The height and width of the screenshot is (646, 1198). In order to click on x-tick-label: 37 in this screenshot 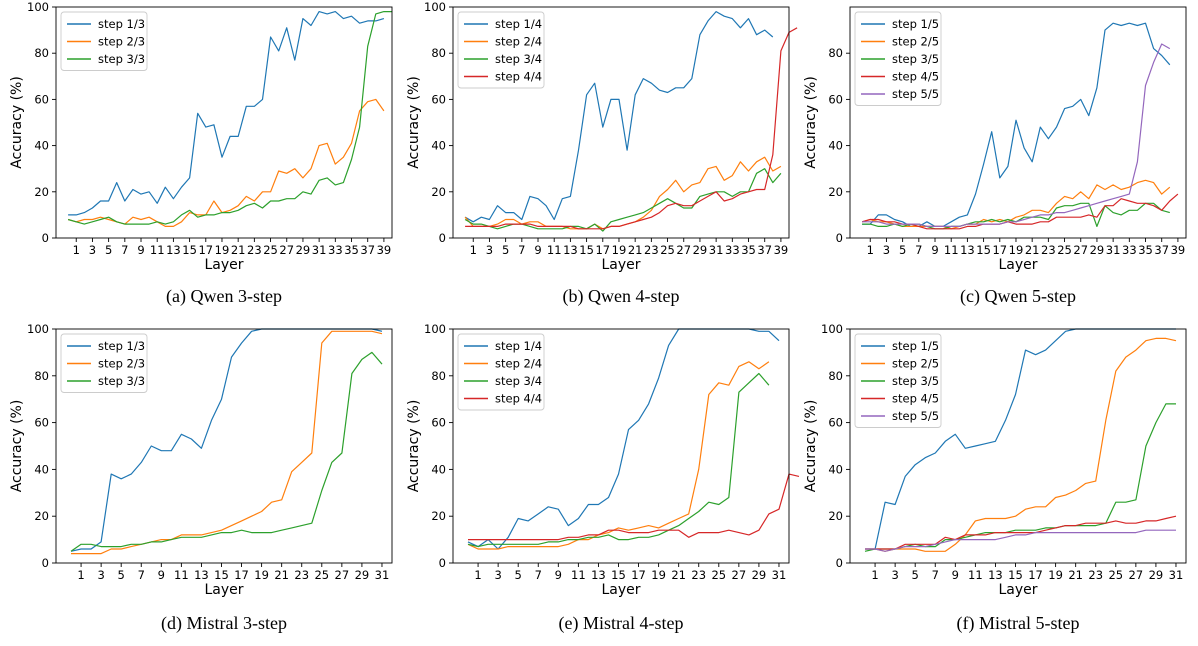, I will do `click(367, 250)`.